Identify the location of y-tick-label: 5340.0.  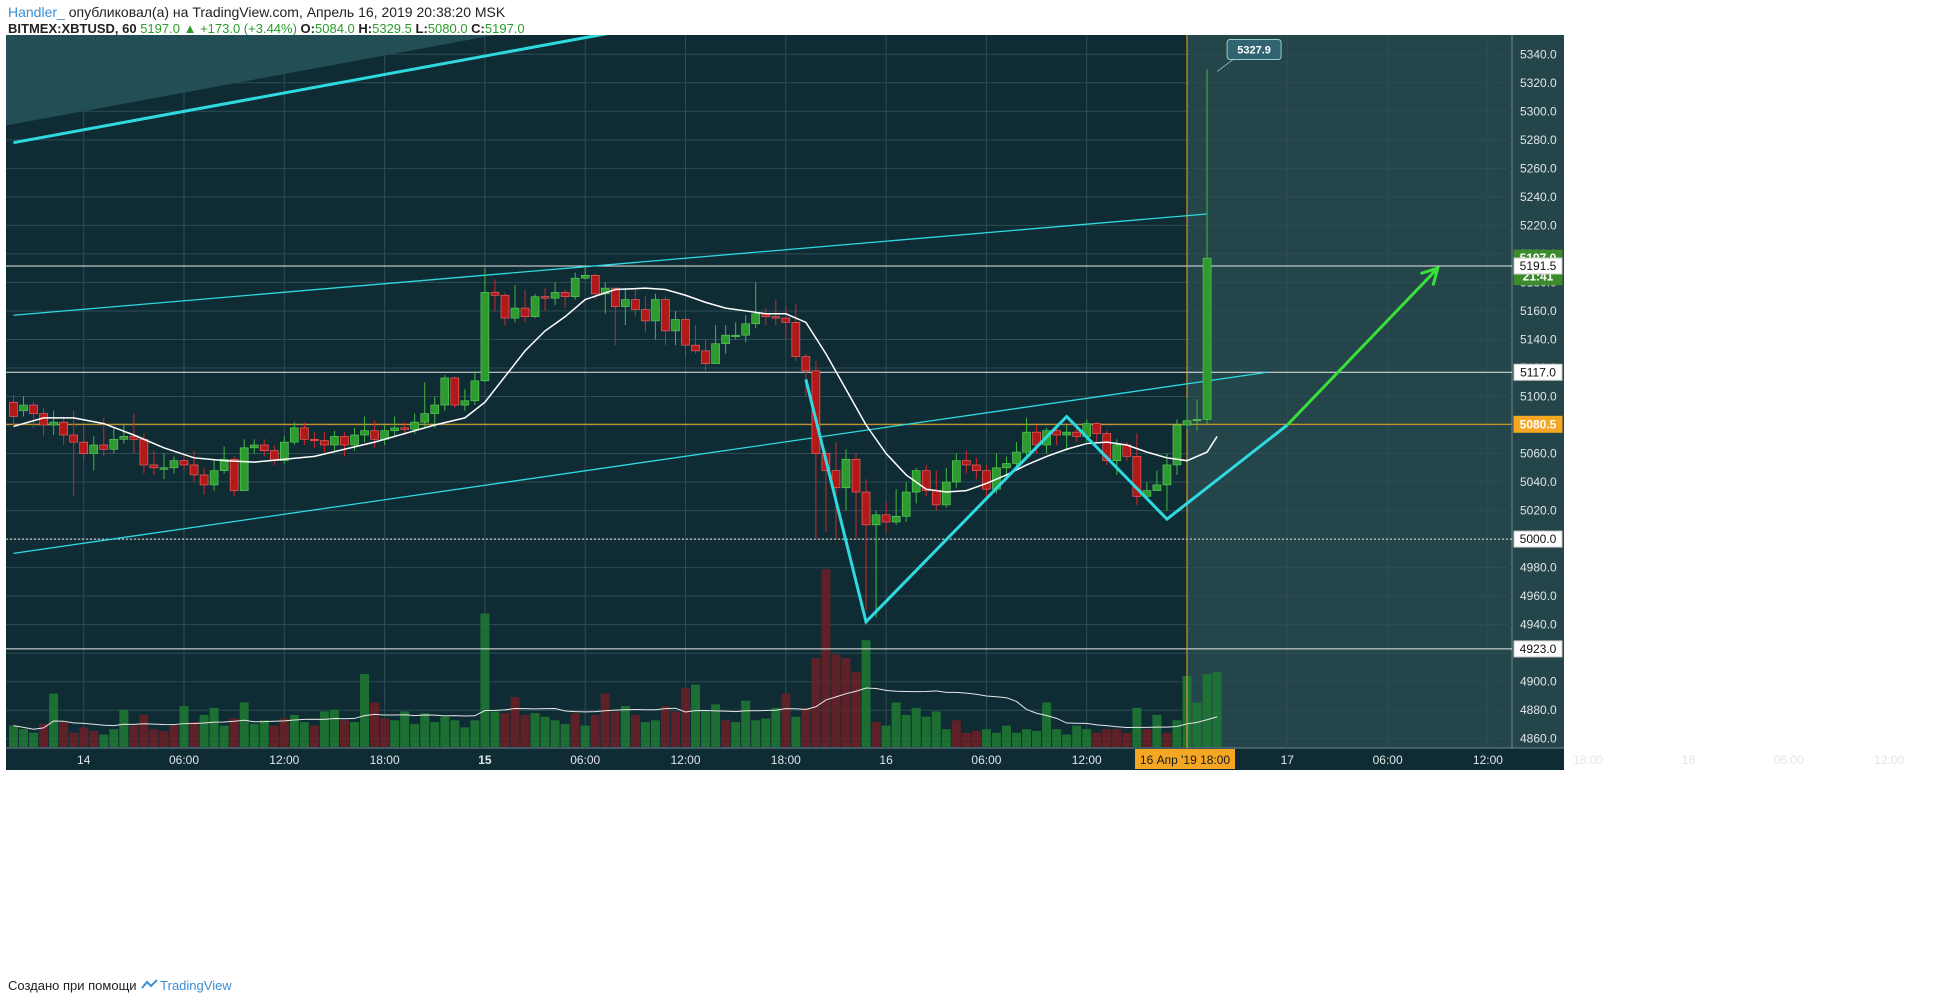
(1538, 54).